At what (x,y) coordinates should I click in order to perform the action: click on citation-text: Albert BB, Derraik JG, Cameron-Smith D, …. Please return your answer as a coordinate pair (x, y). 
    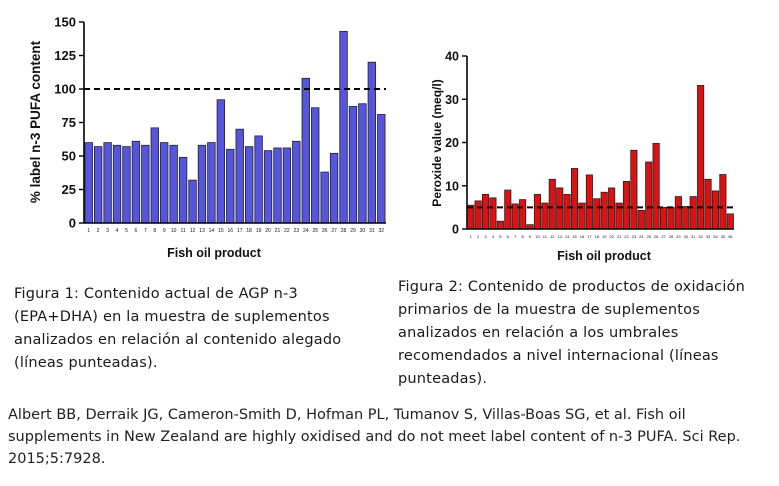
    Looking at the image, I should click on (374, 437).